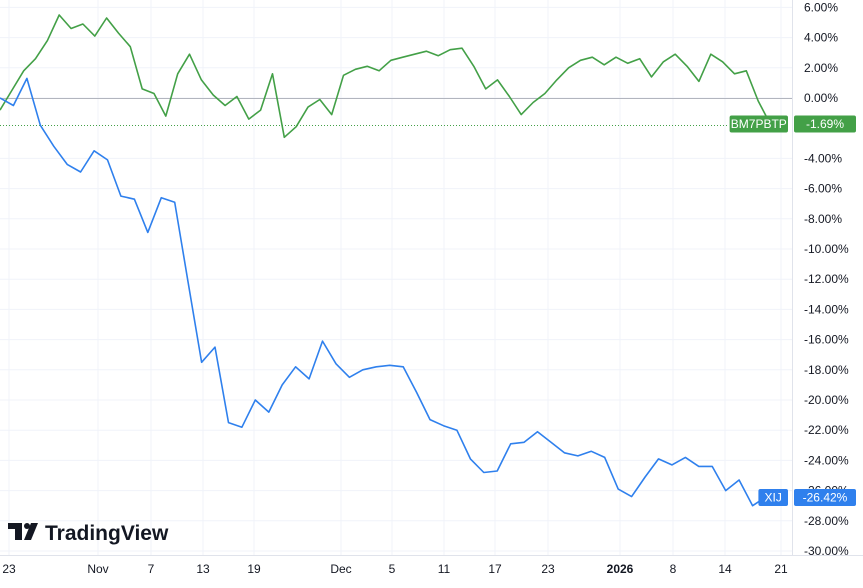 The height and width of the screenshot is (588, 863). What do you see at coordinates (27, 526) in the screenshot?
I see `tradingview-logo-dot` at bounding box center [27, 526].